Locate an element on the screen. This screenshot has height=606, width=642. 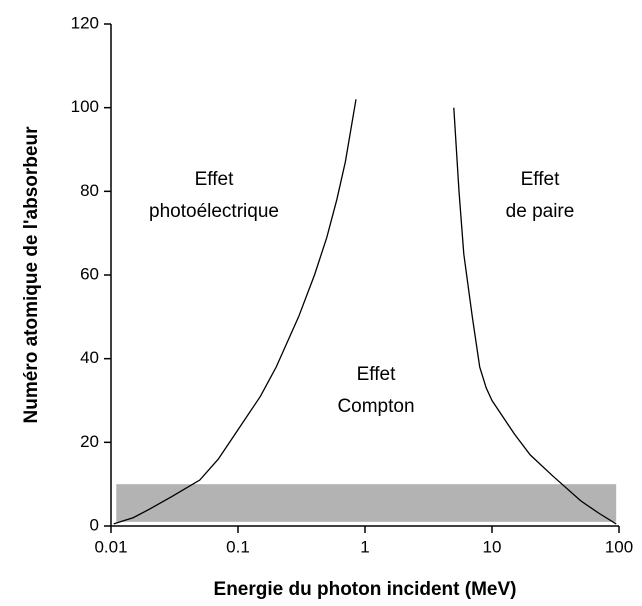
y-tick-label: 60 is located at coordinates (89, 273).